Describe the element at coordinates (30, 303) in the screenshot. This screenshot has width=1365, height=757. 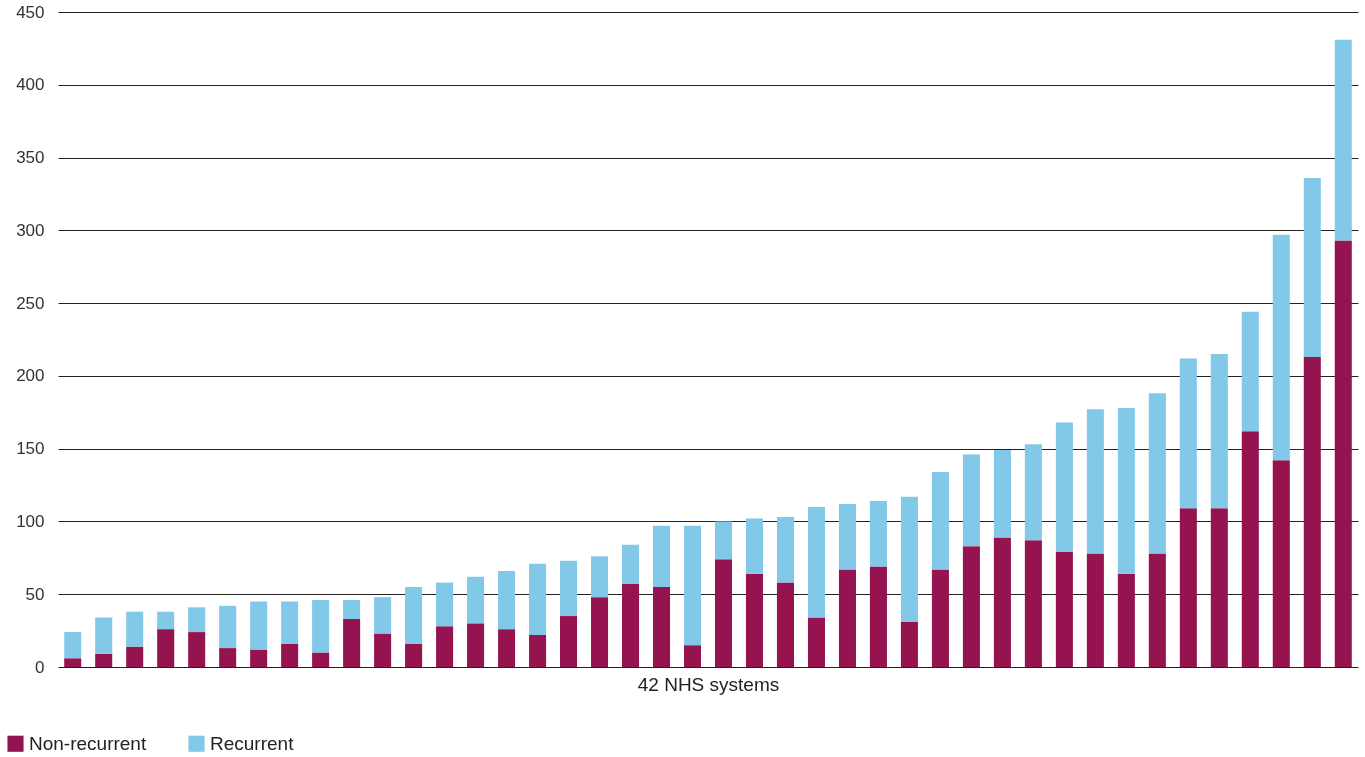
I see `y-tick-label: 250` at that location.